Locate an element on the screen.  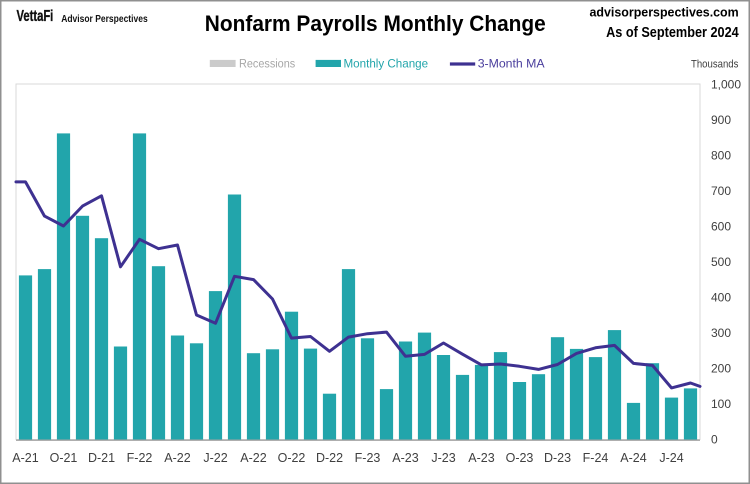
svg-text: O-21 is located at coordinates (64, 458).